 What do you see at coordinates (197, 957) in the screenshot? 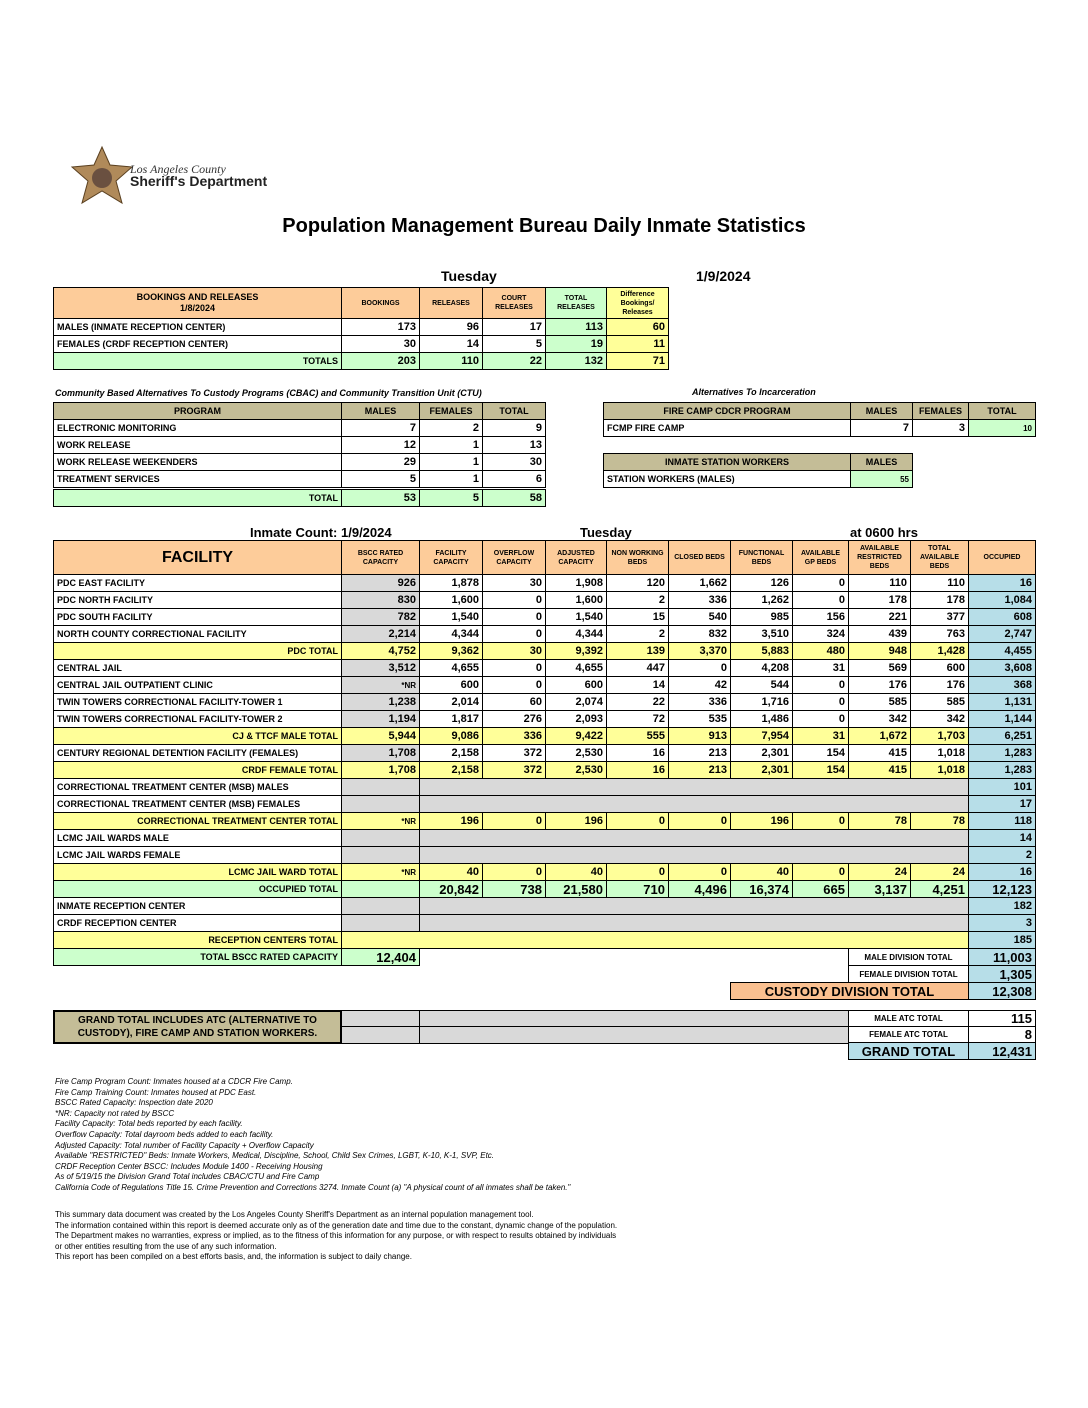
I see `row-label: TOTAL BSCC RATED CAPACITY` at bounding box center [197, 957].